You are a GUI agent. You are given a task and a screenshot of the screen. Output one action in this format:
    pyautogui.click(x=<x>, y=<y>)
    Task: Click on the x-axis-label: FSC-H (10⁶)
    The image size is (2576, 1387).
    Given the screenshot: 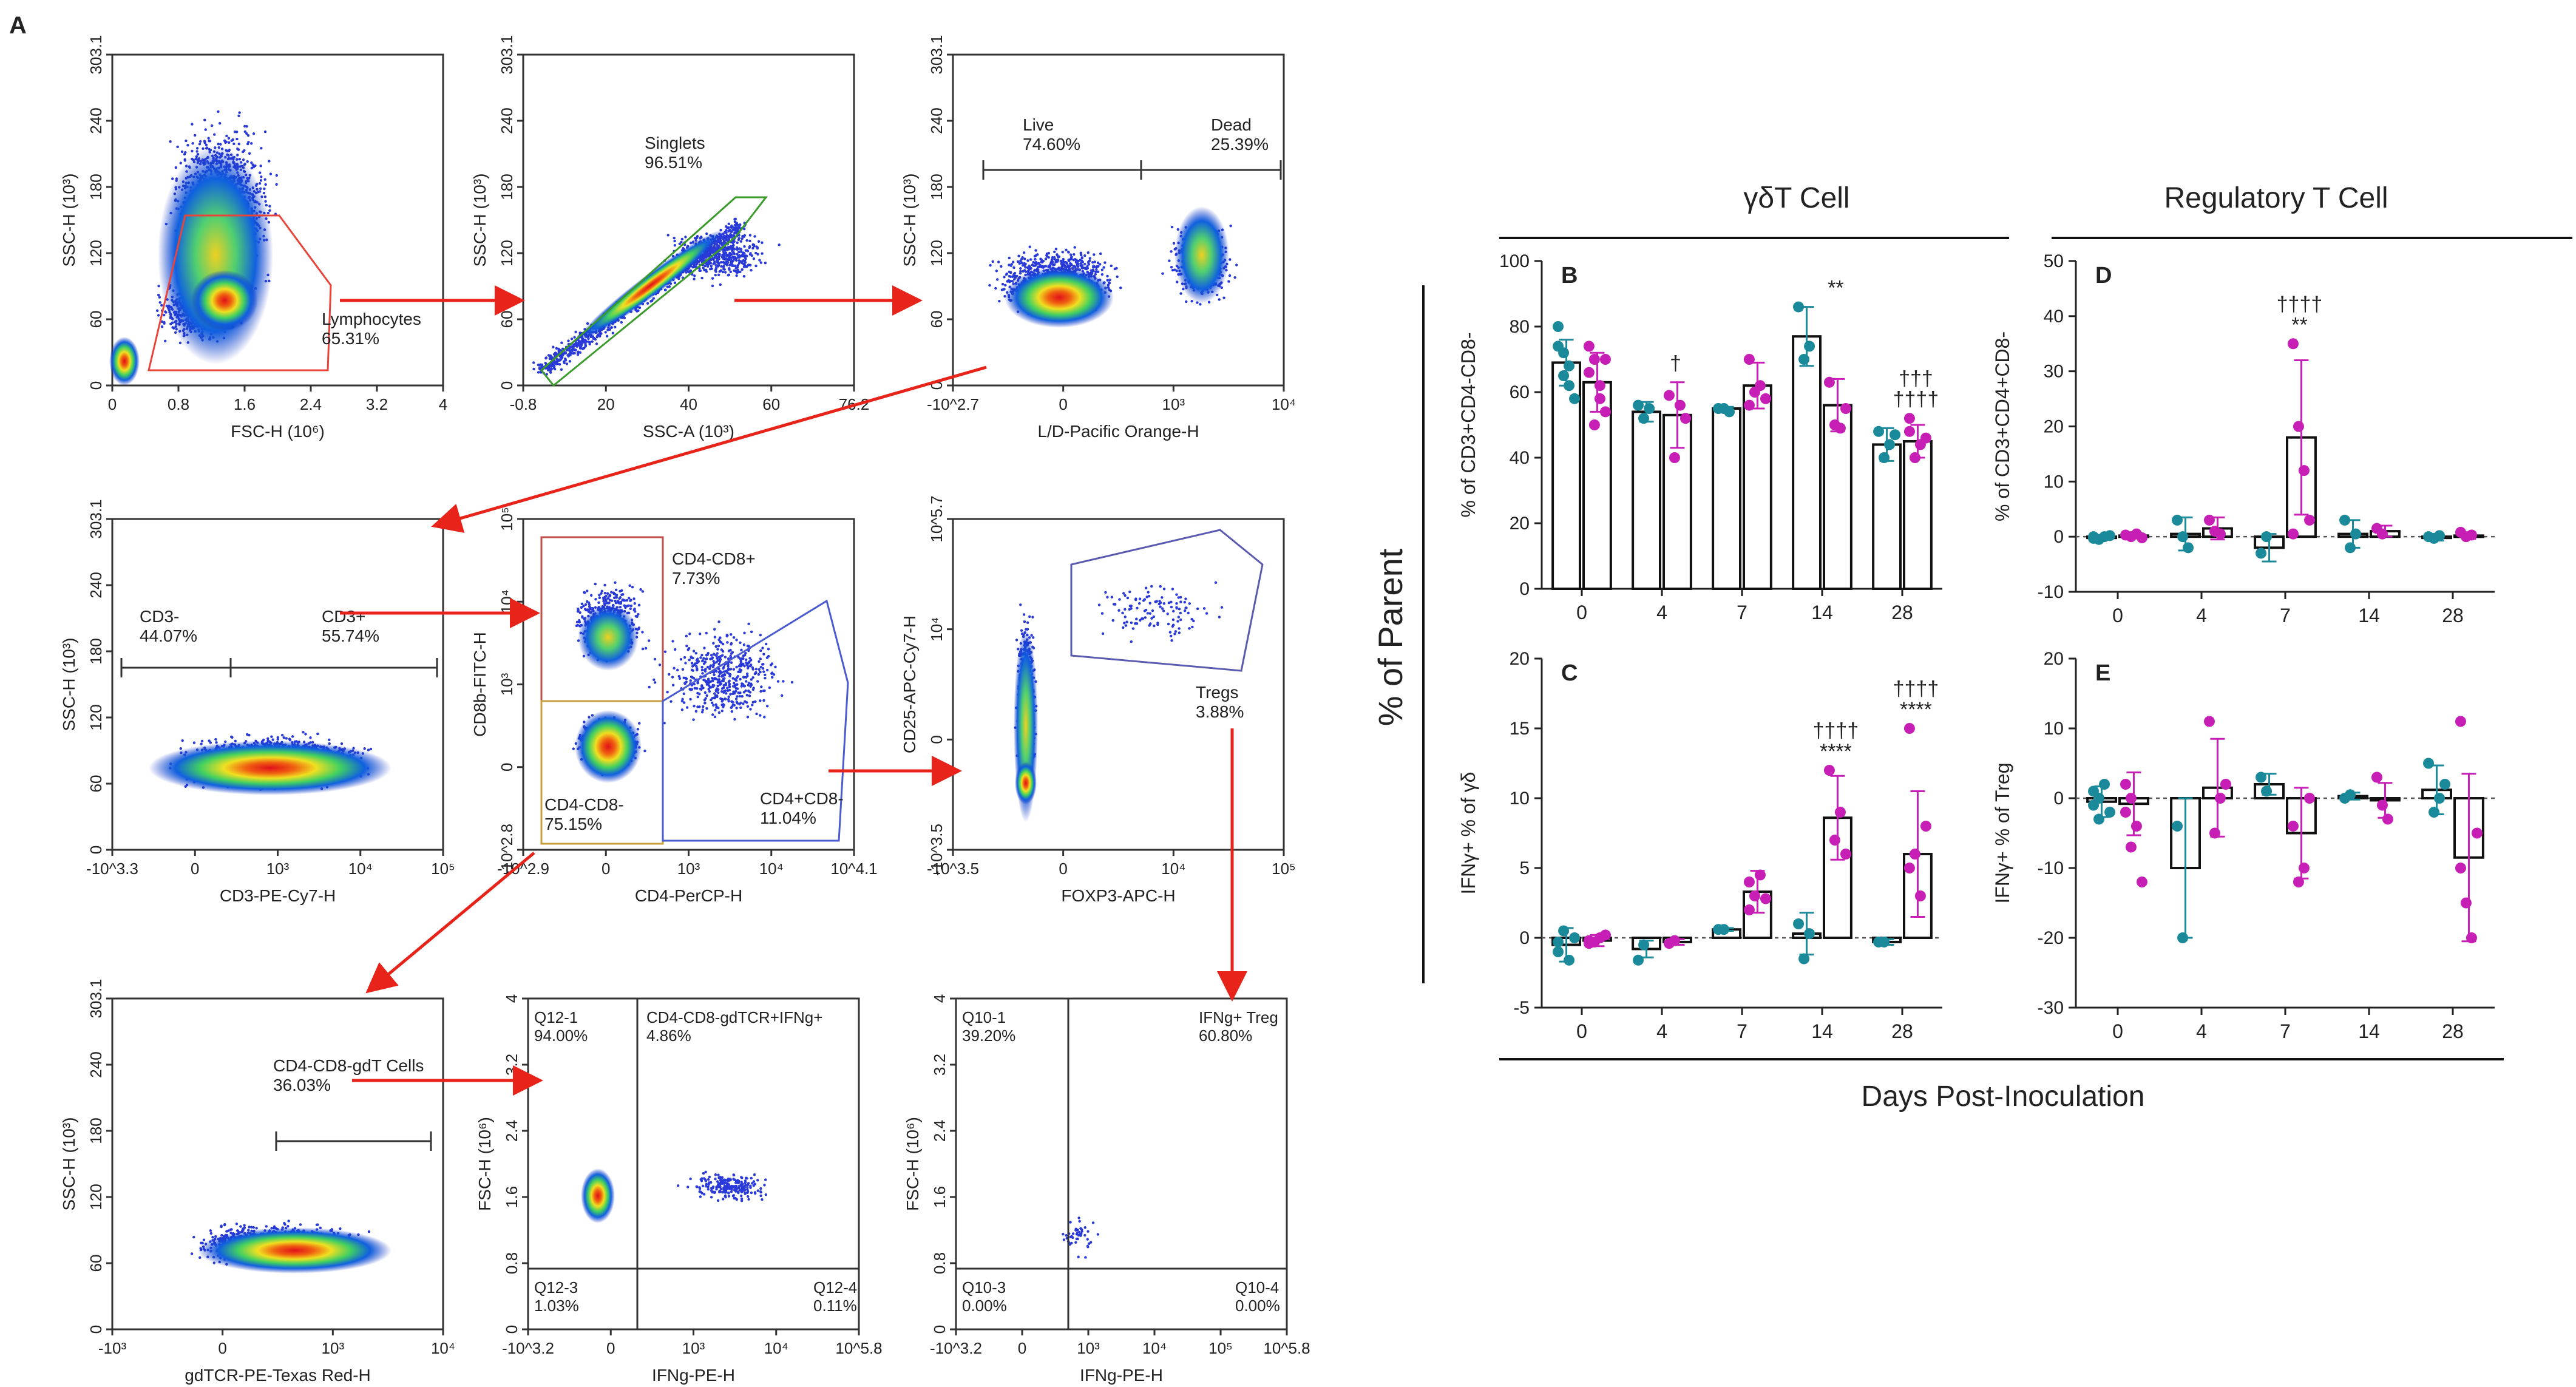 What is the action you would take?
    pyautogui.click(x=278, y=432)
    